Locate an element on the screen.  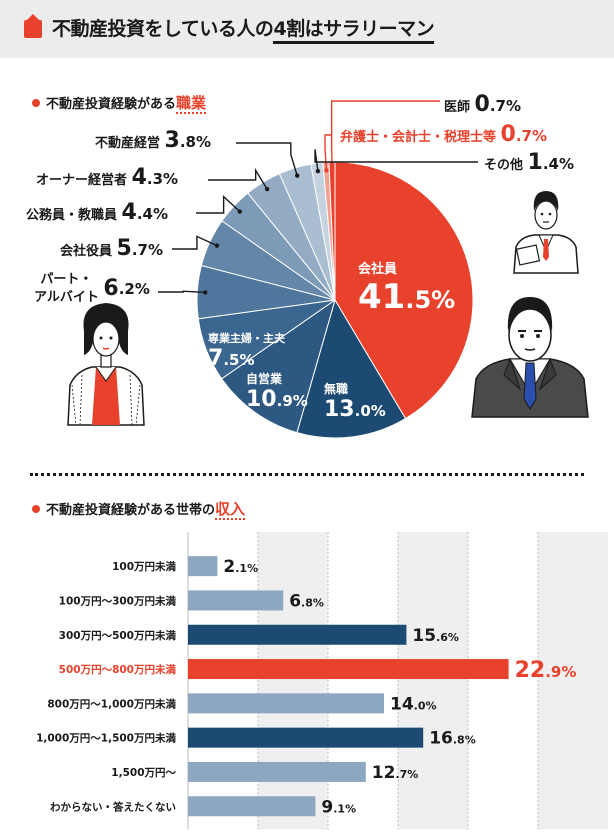
doctor-illustration-icon is located at coordinates (546, 232).